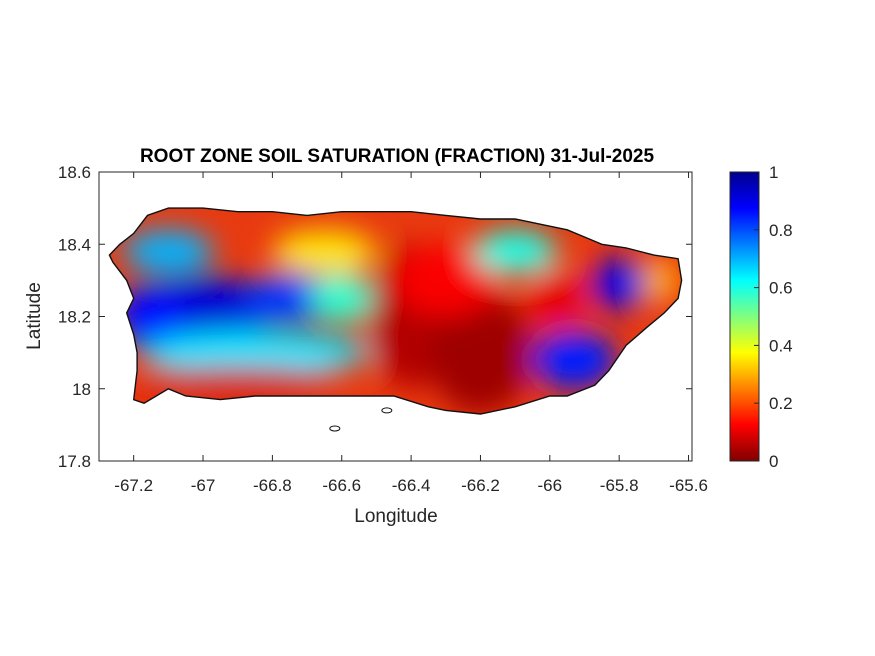  Describe the element at coordinates (74, 317) in the screenshot. I see `y-tick-label: 18.2` at that location.